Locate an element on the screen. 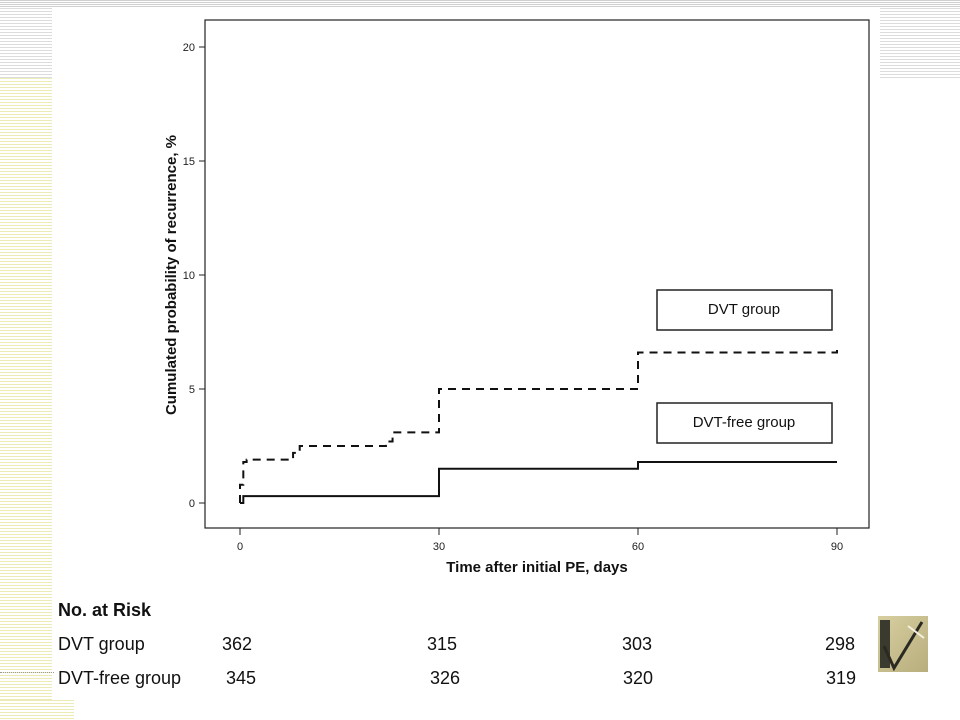  x-tick-label: 60 is located at coordinates (638, 547).